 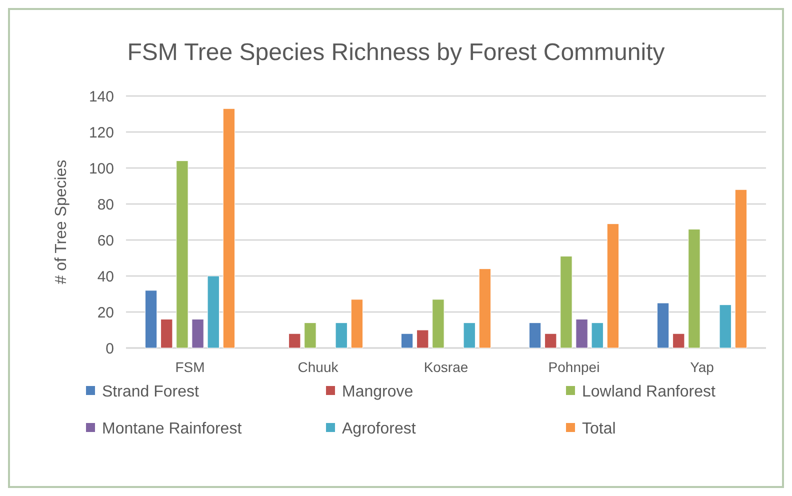 I want to click on y-tick-label: 0, so click(x=110, y=349).